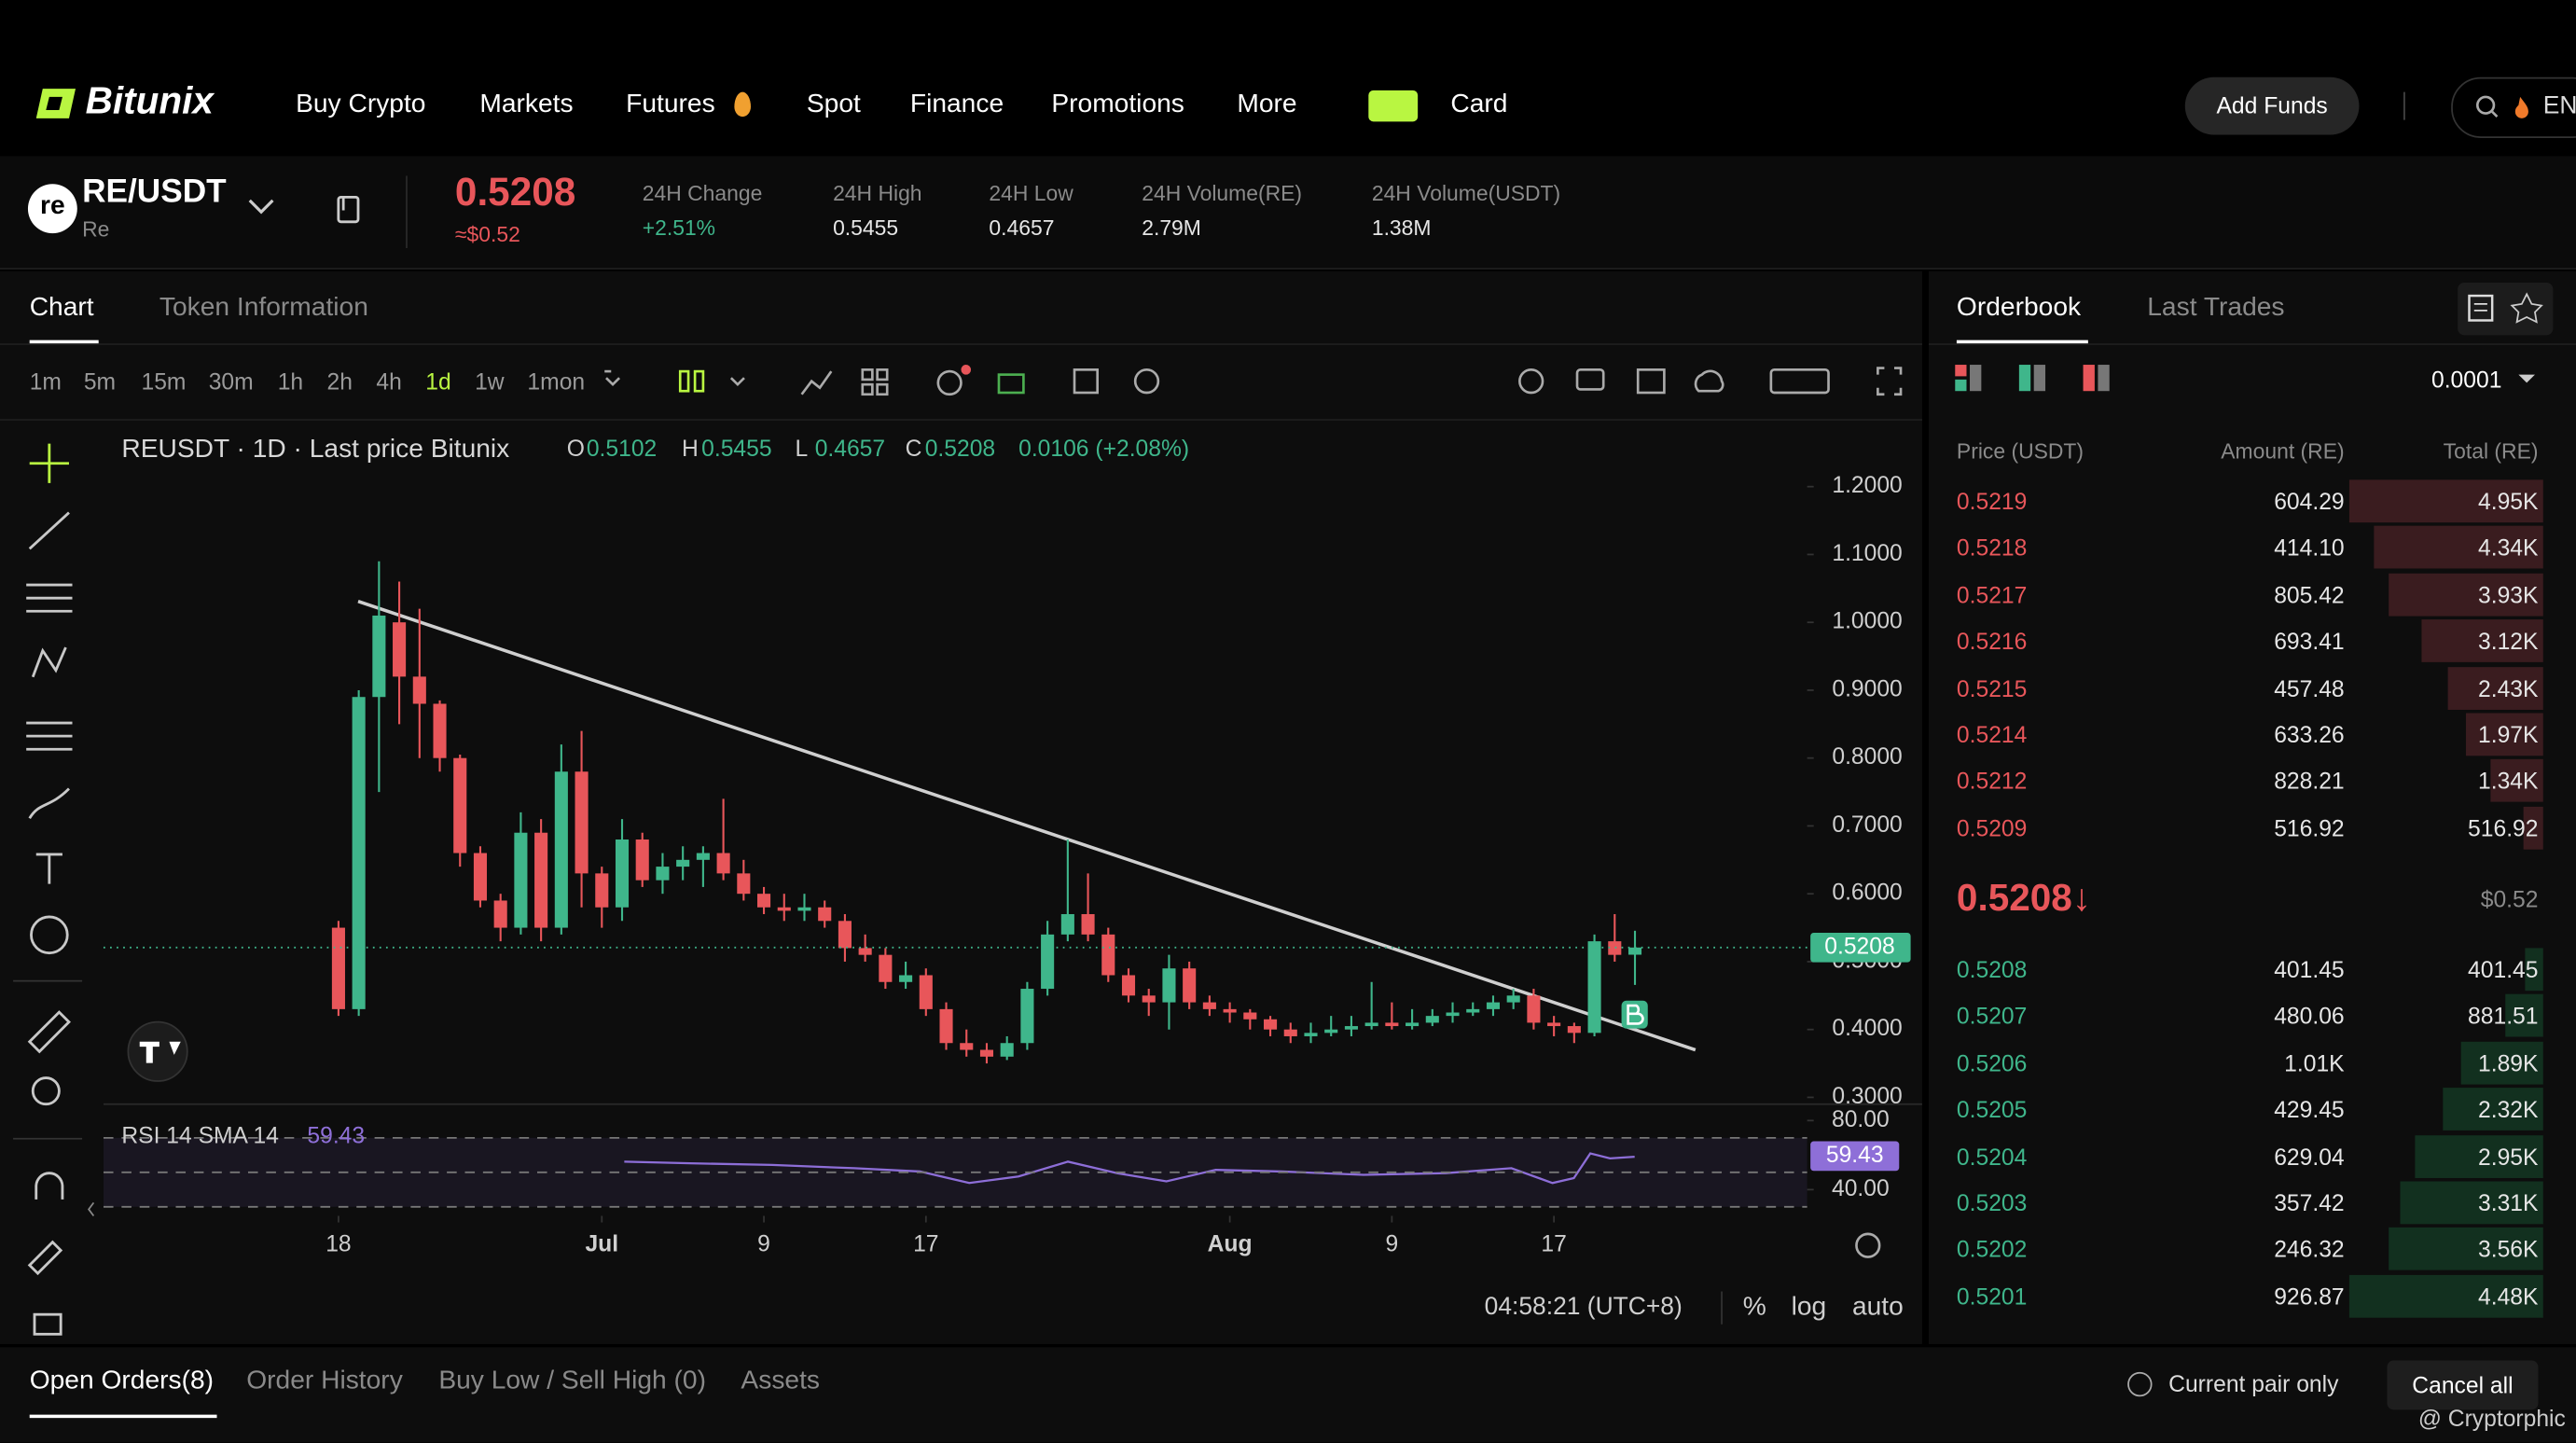 The width and height of the screenshot is (2576, 1443). Describe the element at coordinates (2466, 379) in the screenshot. I see `precision: 0.0001` at that location.